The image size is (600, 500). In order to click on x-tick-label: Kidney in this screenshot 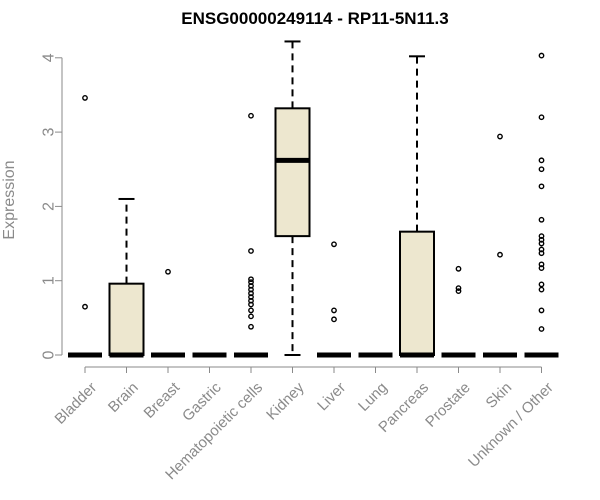, I will do `click(285, 401)`.